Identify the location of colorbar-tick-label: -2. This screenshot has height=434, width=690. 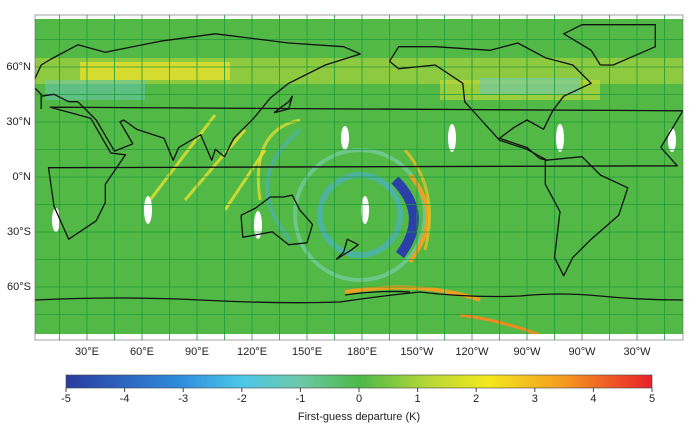
(242, 399).